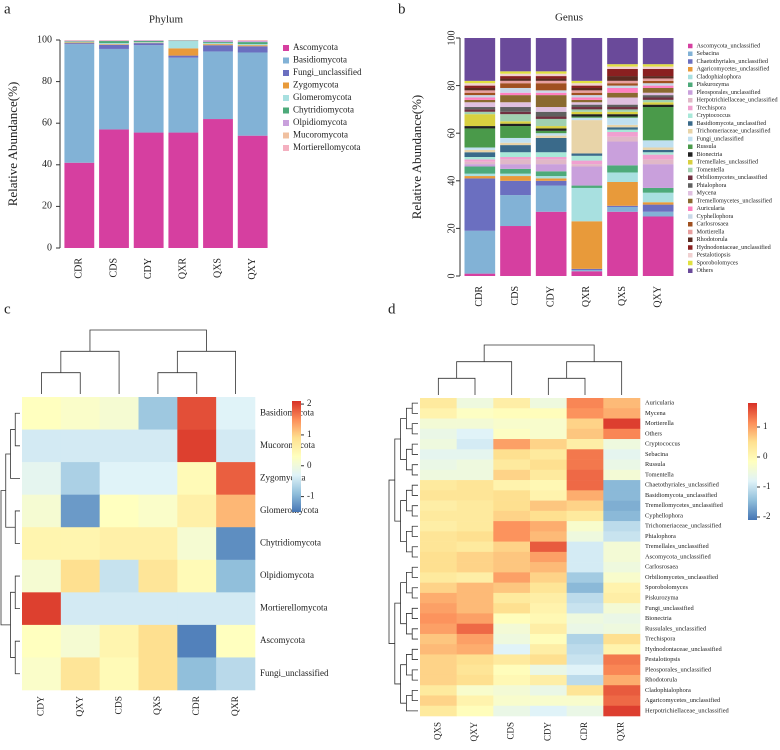 The width and height of the screenshot is (780, 750). What do you see at coordinates (44, 39) in the screenshot?
I see `y-tick-label: 100` at bounding box center [44, 39].